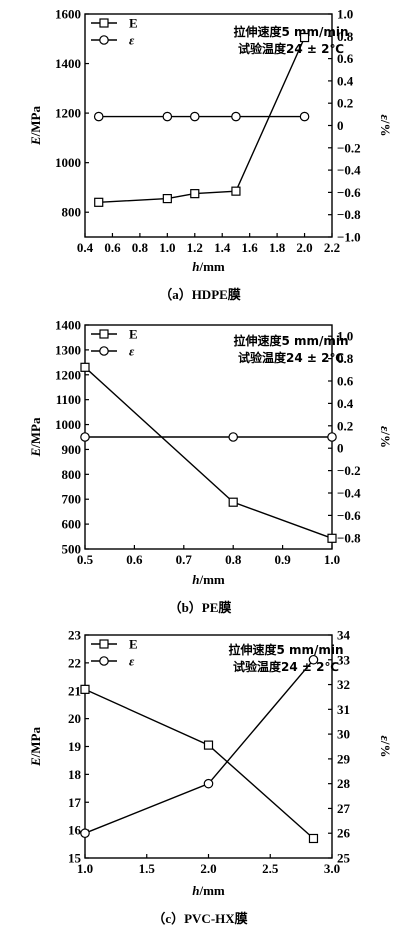 The width and height of the screenshot is (400, 934). Describe the element at coordinates (140, 247) in the screenshot. I see `chart1-x-tick-label: 0.8` at that location.